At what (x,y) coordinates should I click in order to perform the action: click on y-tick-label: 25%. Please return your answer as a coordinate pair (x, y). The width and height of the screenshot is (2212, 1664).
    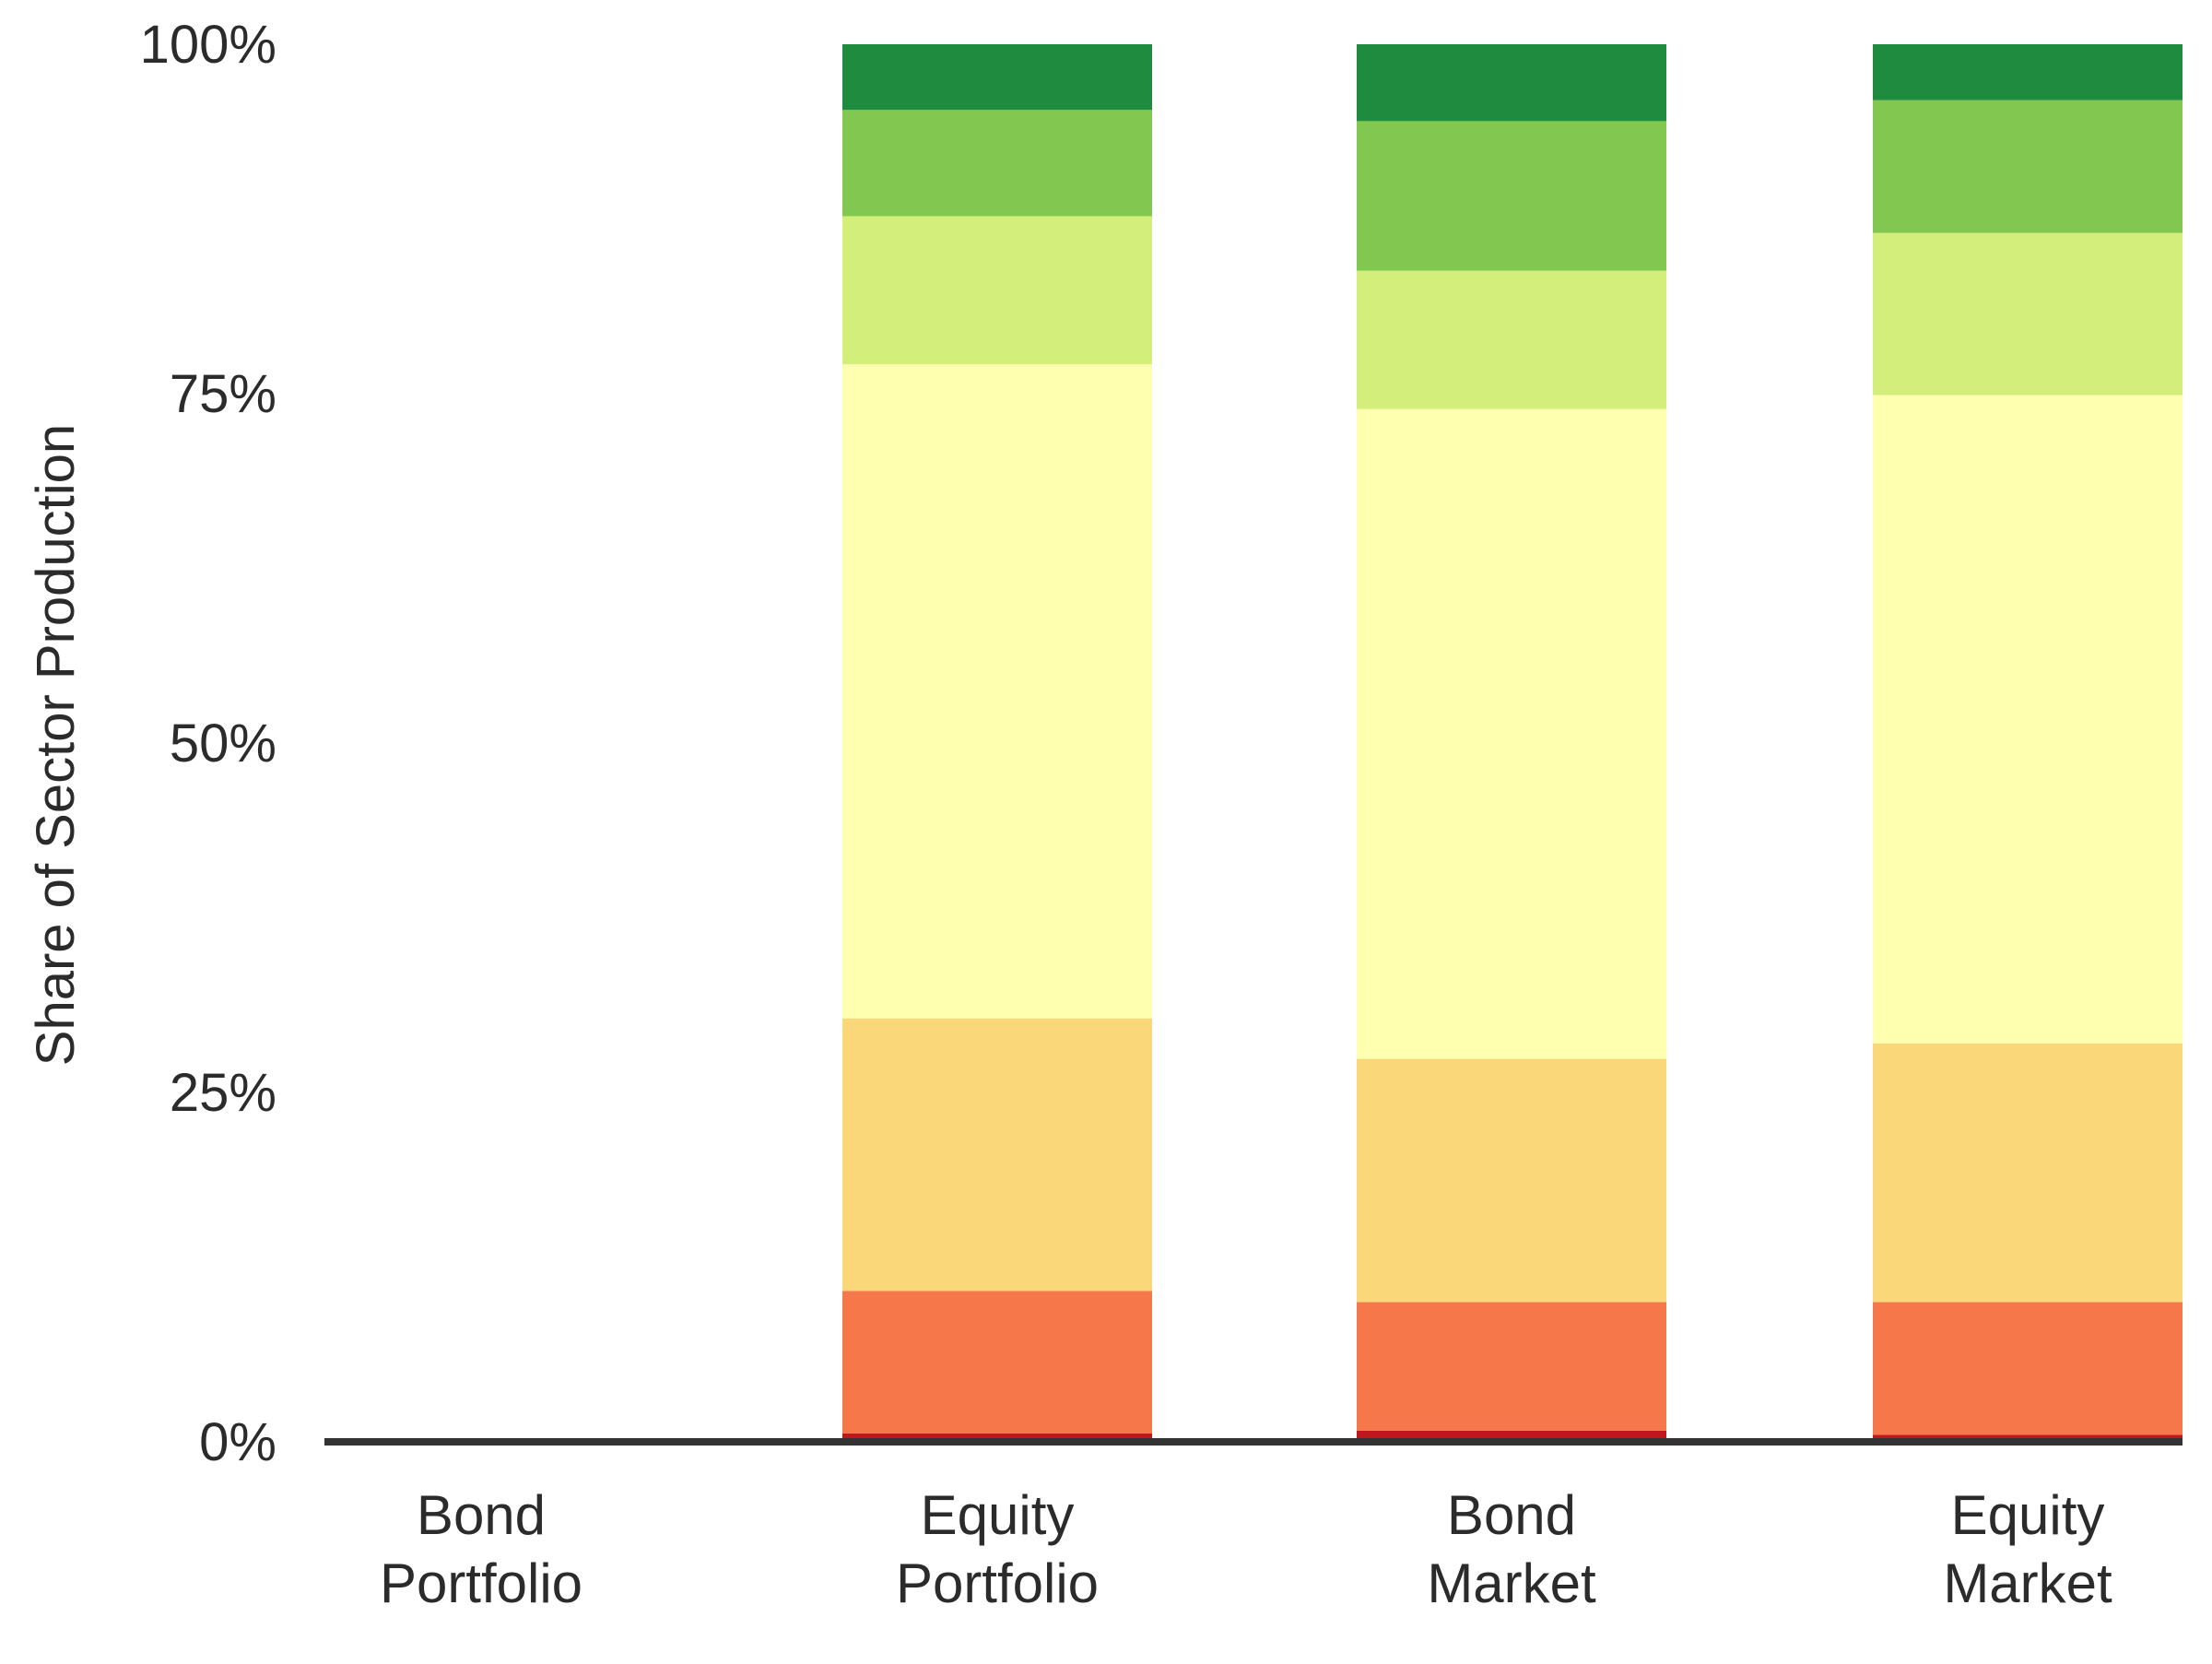
    Looking at the image, I should click on (223, 1093).